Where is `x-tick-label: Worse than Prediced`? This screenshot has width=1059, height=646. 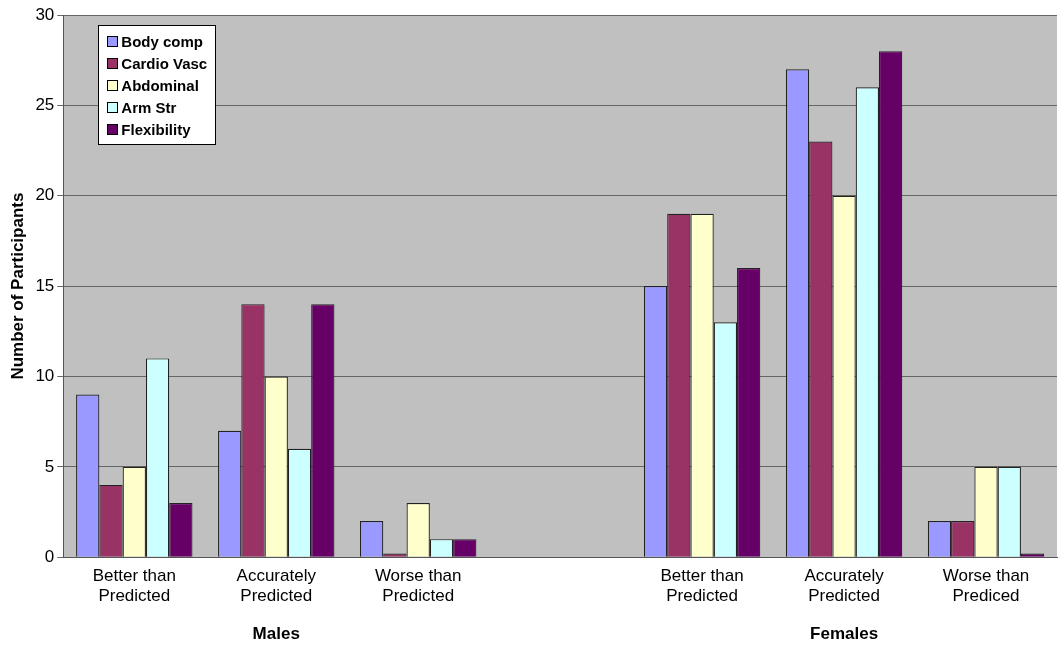
x-tick-label: Worse than Prediced is located at coordinates (986, 586).